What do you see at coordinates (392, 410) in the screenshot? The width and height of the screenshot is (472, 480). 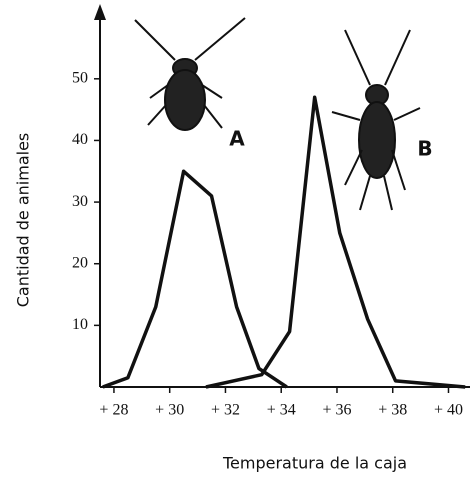 I see `x-tick-label: + 38` at bounding box center [392, 410].